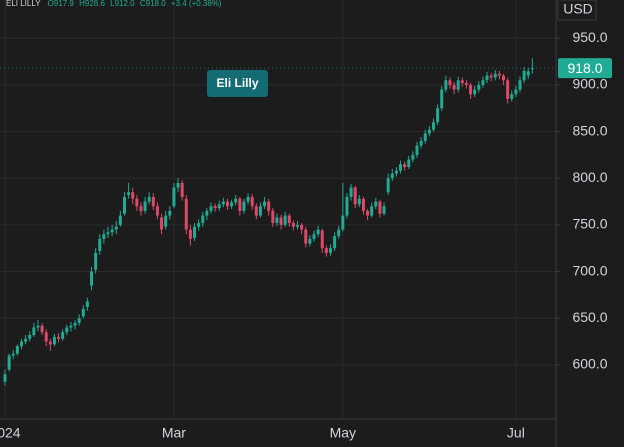 Image resolution: width=624 pixels, height=447 pixels. I want to click on currency-box, so click(577, 10).